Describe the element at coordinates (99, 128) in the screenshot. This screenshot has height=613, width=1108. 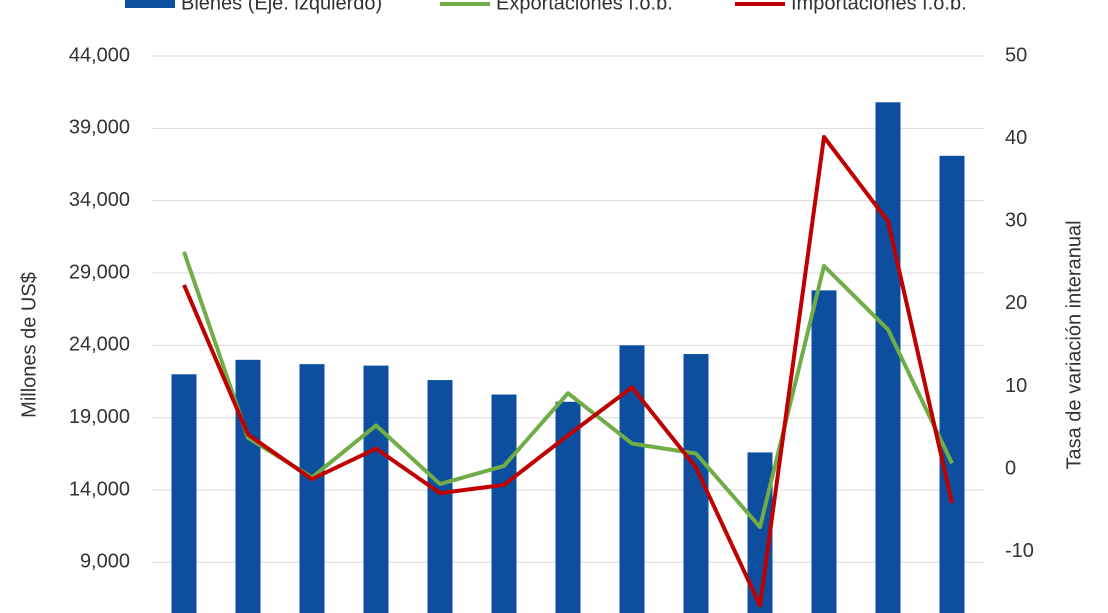
I see `y-tick-label: 39,000` at that location.